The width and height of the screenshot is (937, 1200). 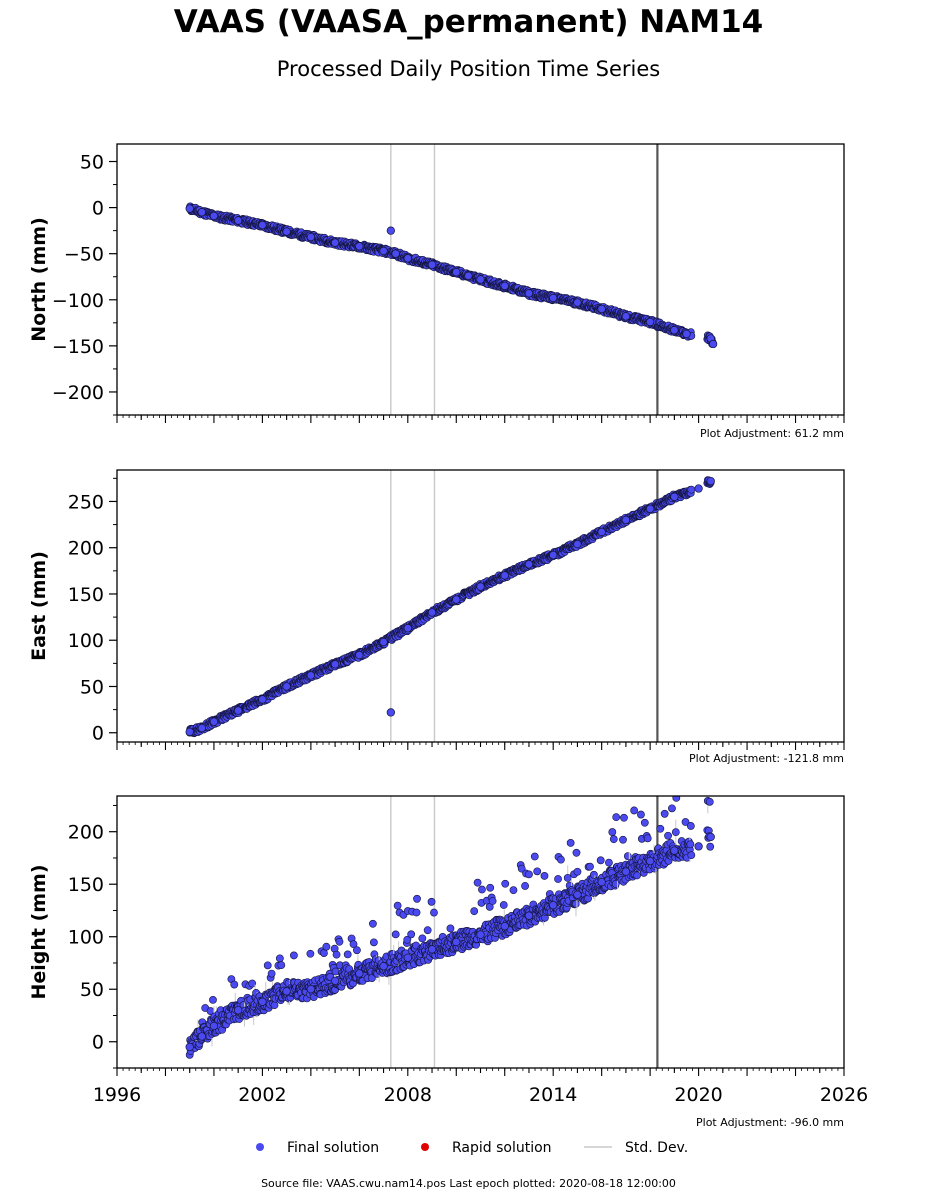 What do you see at coordinates (698, 1095) in the screenshot?
I see `x-tick-label: 2020` at bounding box center [698, 1095].